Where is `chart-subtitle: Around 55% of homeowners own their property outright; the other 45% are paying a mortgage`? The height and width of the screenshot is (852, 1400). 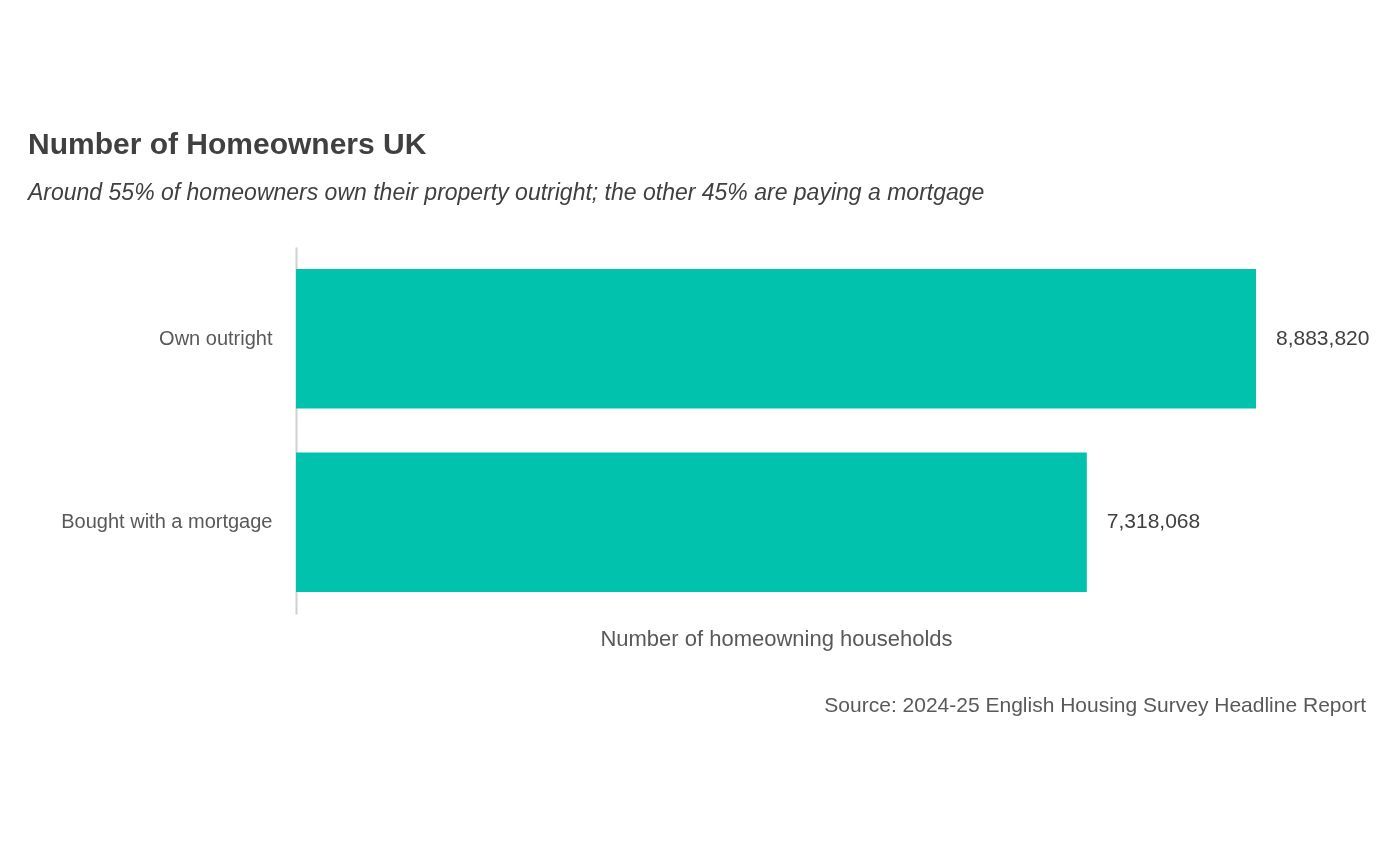 chart-subtitle: Around 55% of homeowners own their property outright; the other 45% are paying a mortgage is located at coordinates (505, 192).